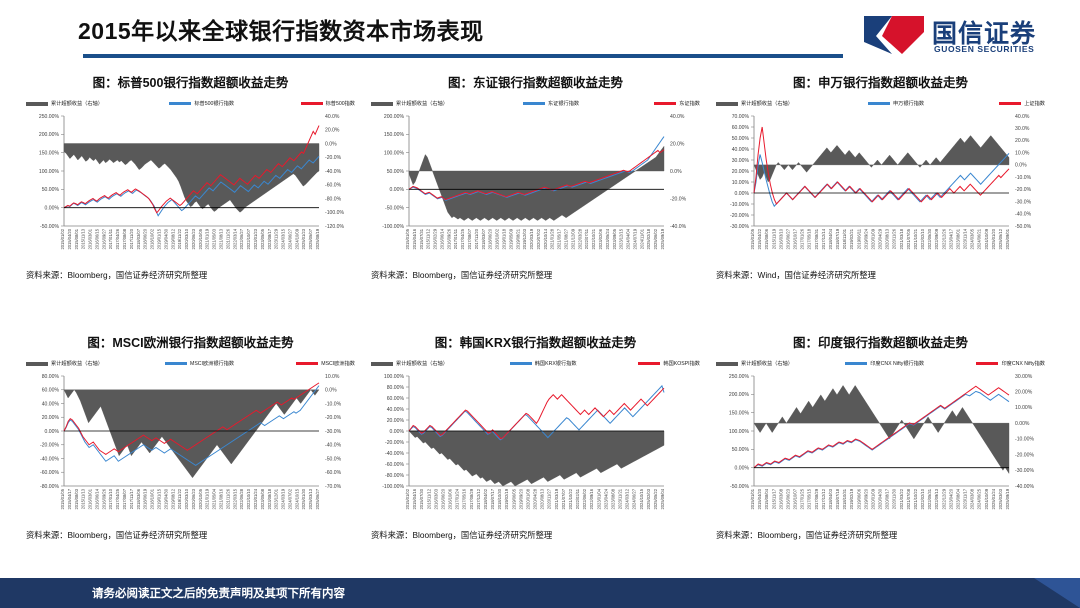  I want to click on right-axis-tick: -30.00%, so click(1024, 471).